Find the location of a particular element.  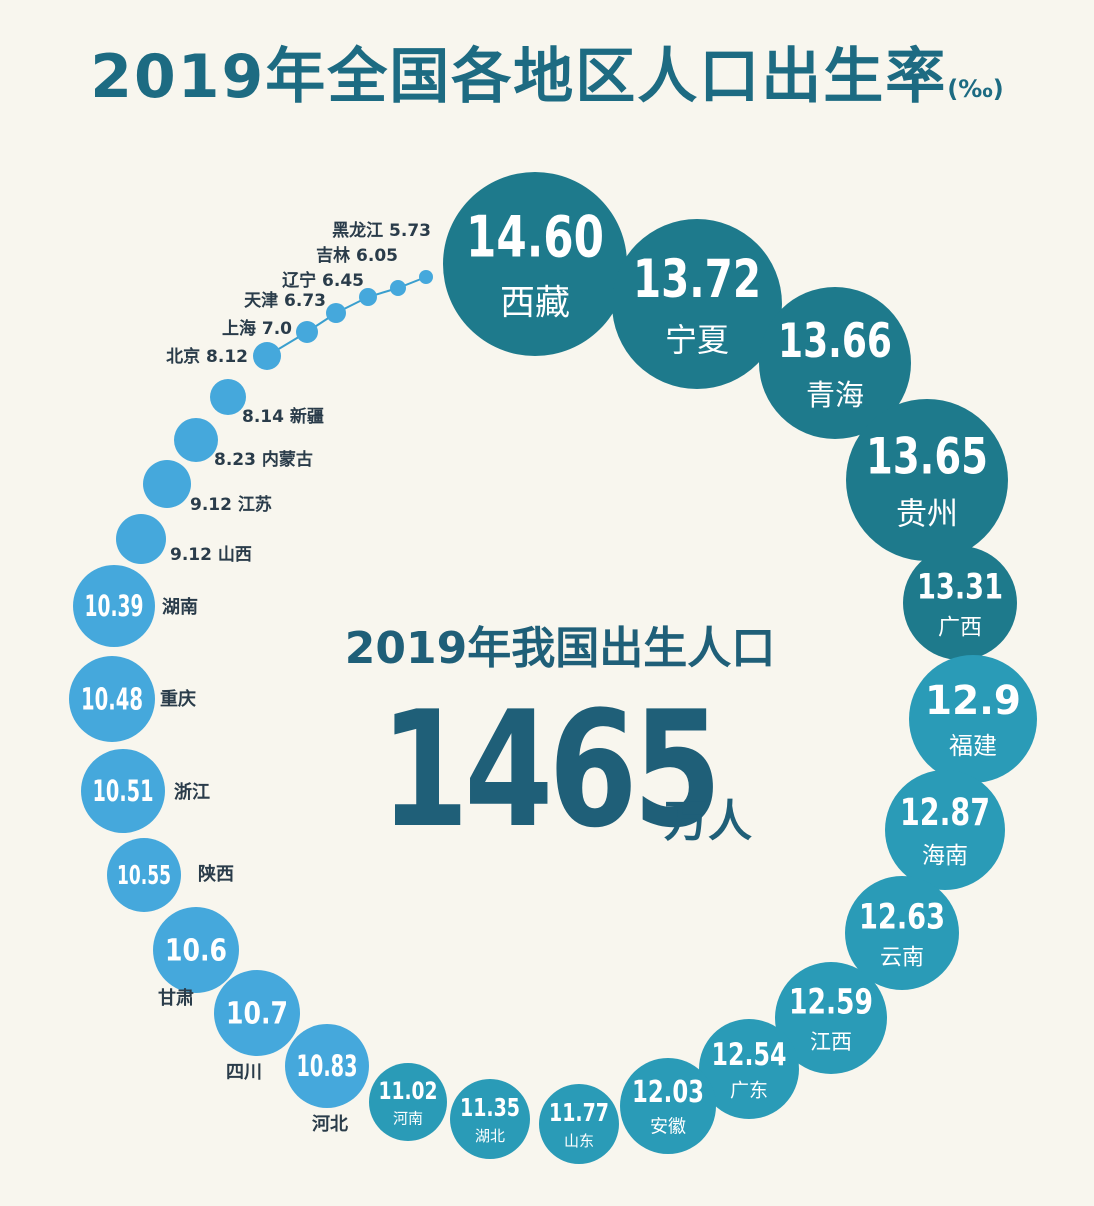

title-text: 2019年全国各地区人口出生率 is located at coordinates (519, 77).